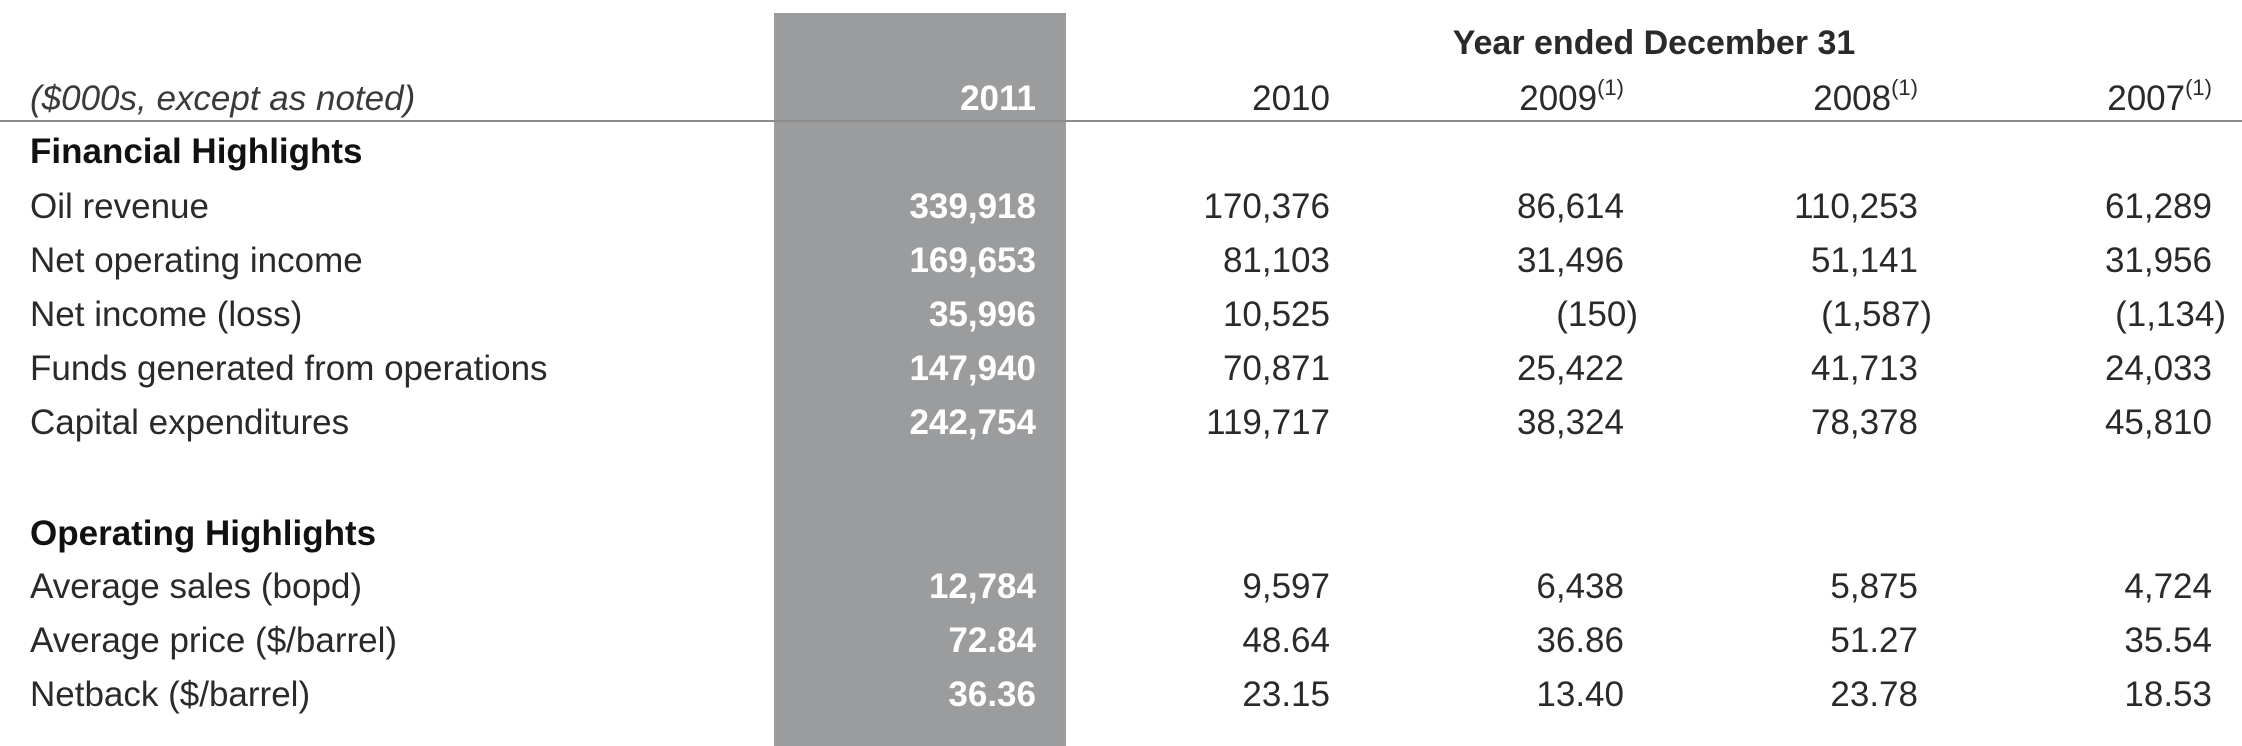 This screenshot has height=746, width=2242. I want to click on row-label: Net operating income, so click(196, 260).